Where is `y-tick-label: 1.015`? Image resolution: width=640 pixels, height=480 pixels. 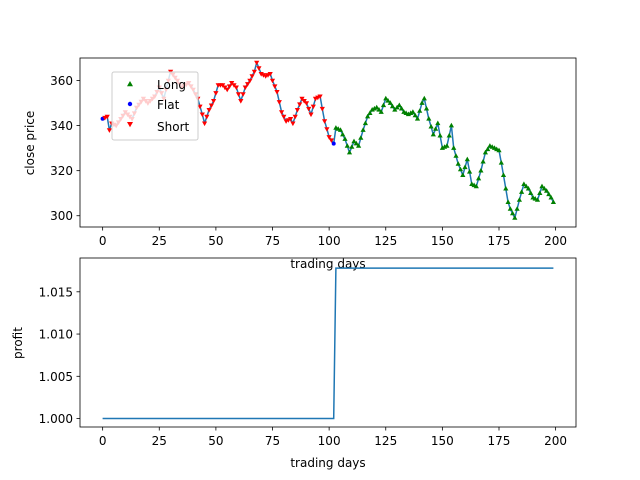 y-tick-label: 1.015 is located at coordinates (56, 292).